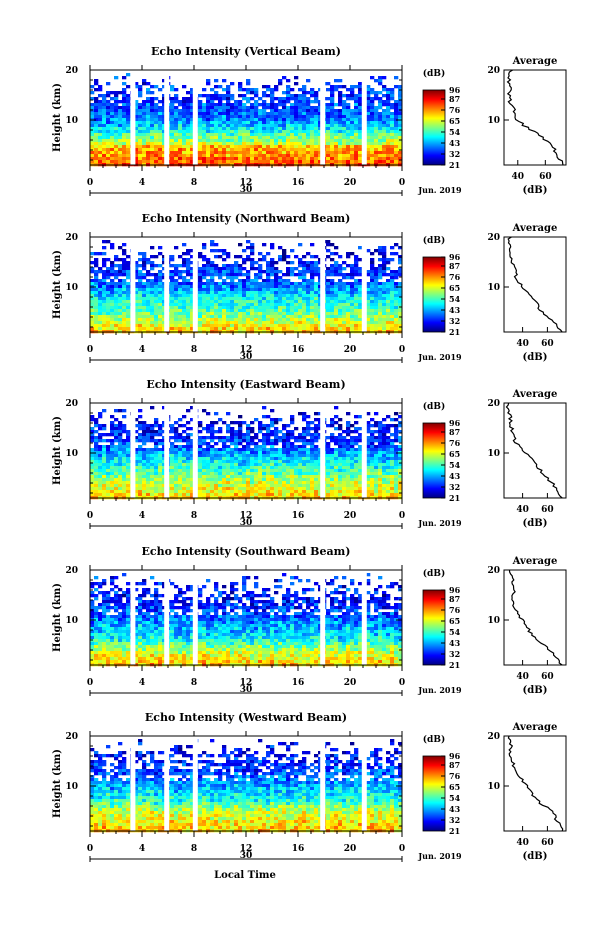  What do you see at coordinates (167, 117) in the screenshot?
I see `data-gap` at bounding box center [167, 117].